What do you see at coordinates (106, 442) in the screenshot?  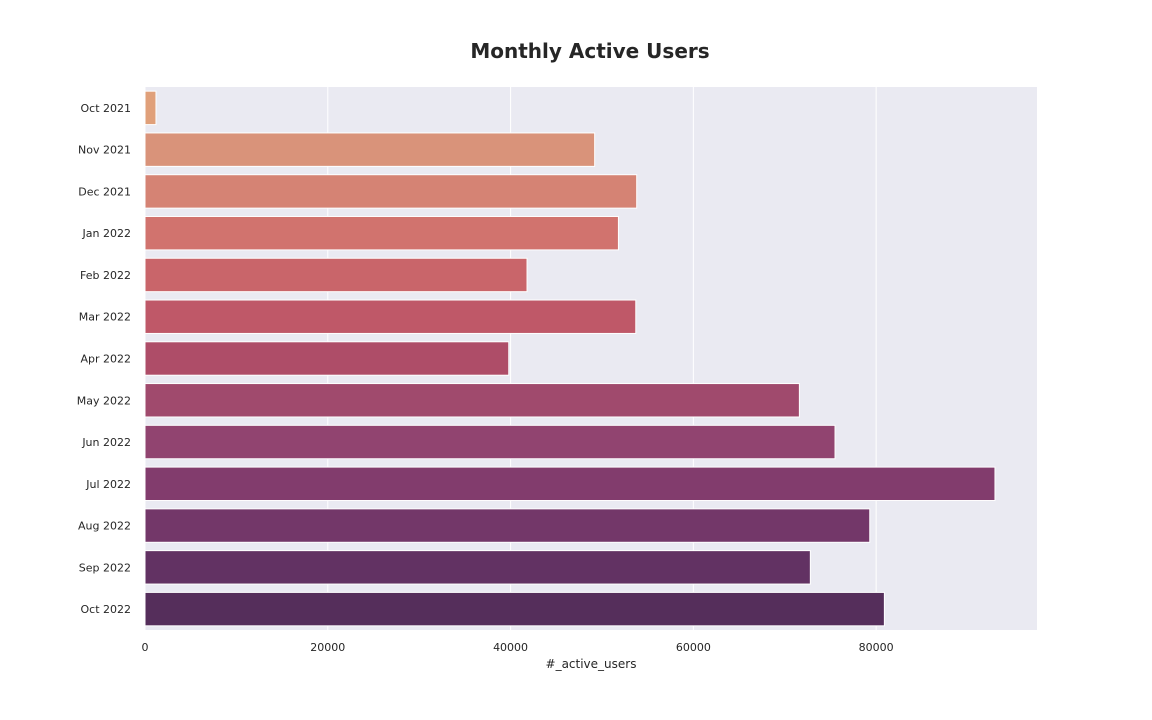 I see `y-tick-label: Jun 2022` at bounding box center [106, 442].